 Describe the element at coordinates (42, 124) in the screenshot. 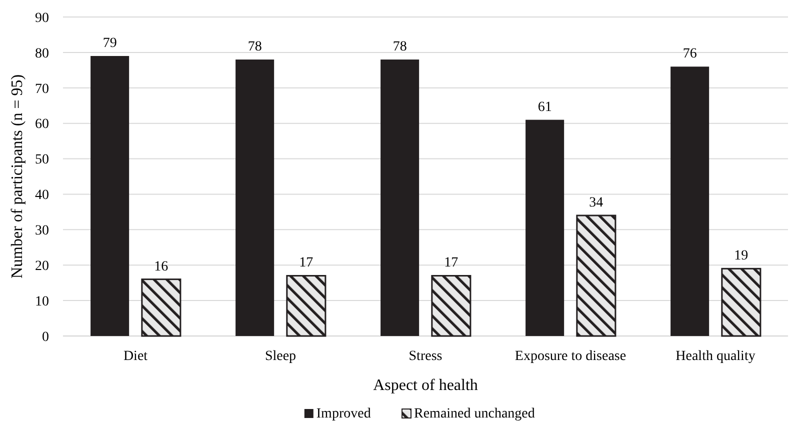

I see `y-tick-label: 60` at that location.